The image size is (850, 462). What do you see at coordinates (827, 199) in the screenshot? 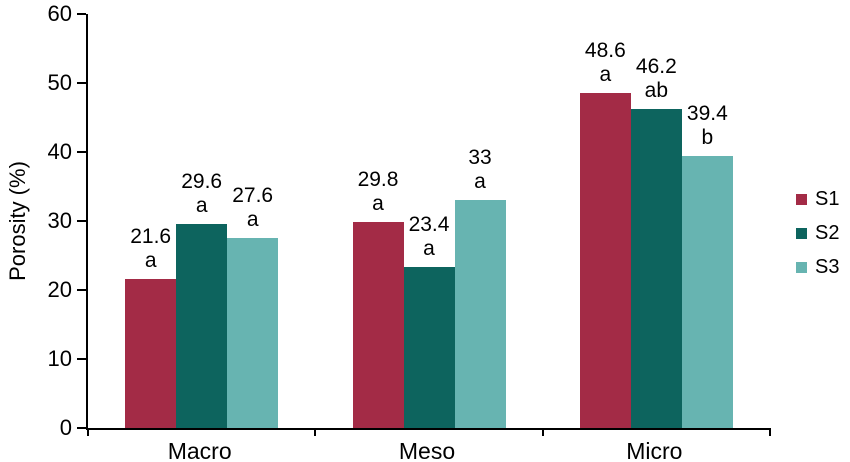
I see `legend-label: S1` at bounding box center [827, 199].